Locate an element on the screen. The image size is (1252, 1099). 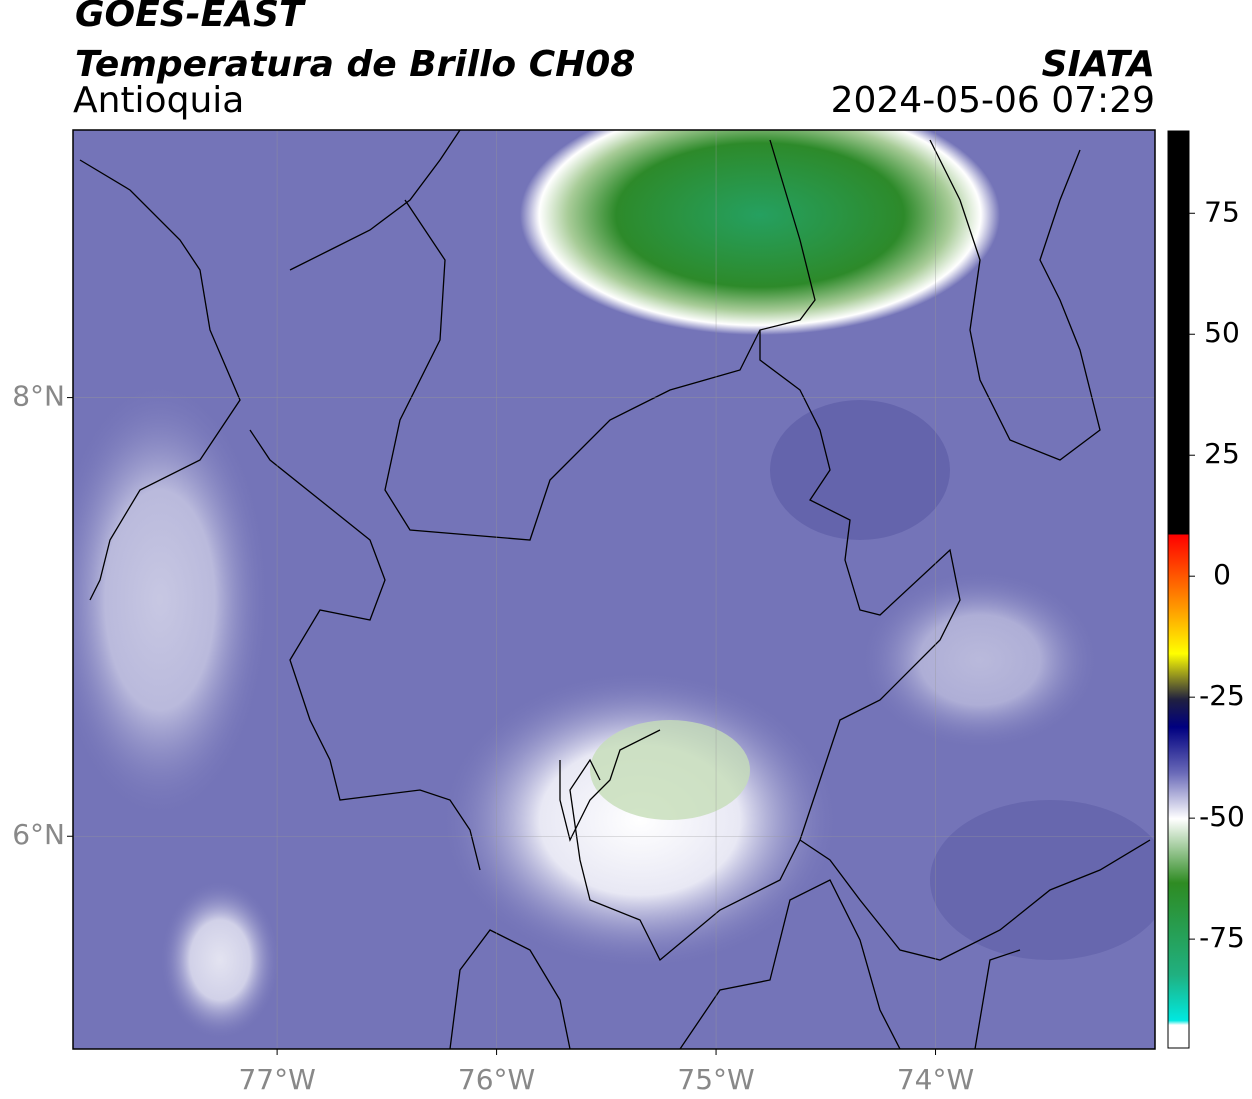
x-tick-label: 74°W is located at coordinates (935, 1079).